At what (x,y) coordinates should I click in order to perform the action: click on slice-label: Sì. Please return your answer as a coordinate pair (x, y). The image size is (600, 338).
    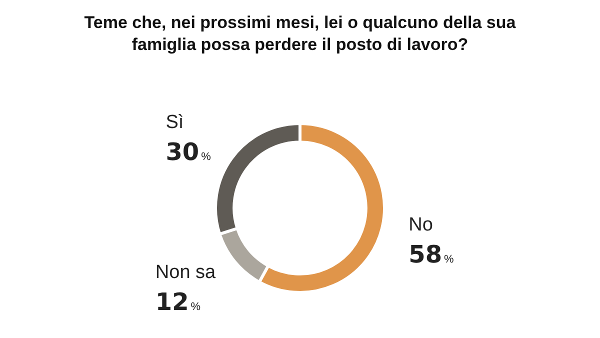
    Looking at the image, I should click on (175, 122).